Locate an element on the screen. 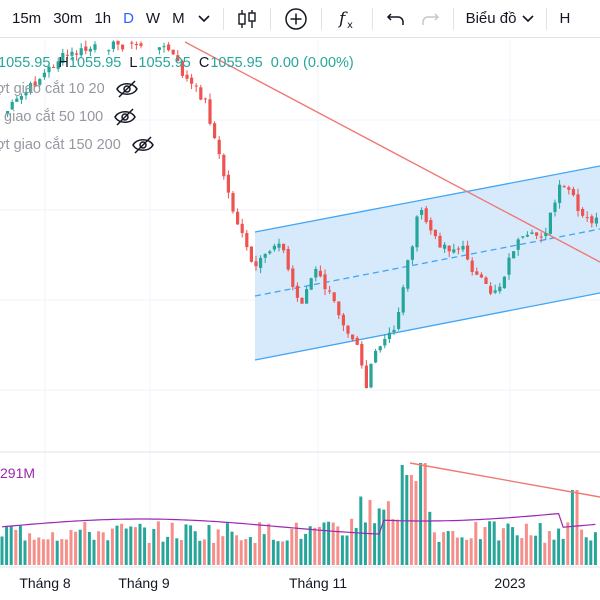 This screenshot has width=600, height=600. x-axis-label-2023: 2023 is located at coordinates (509, 583).